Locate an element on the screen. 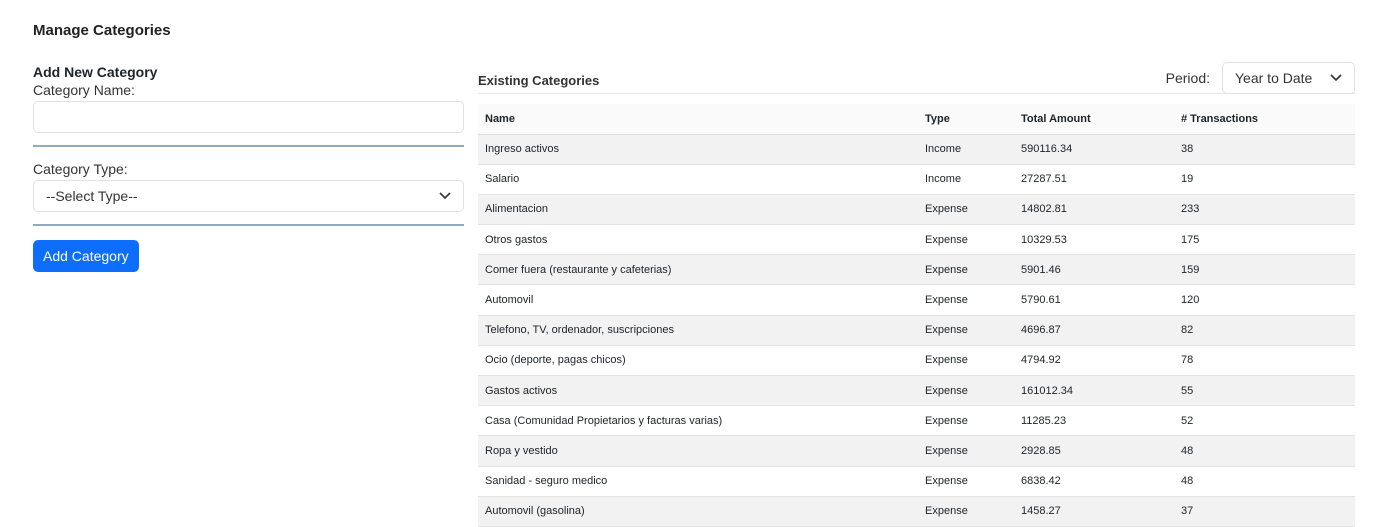 This screenshot has width=1400, height=527. table-row: Ingreso activos Income 590116.34 38 is located at coordinates (916, 149).